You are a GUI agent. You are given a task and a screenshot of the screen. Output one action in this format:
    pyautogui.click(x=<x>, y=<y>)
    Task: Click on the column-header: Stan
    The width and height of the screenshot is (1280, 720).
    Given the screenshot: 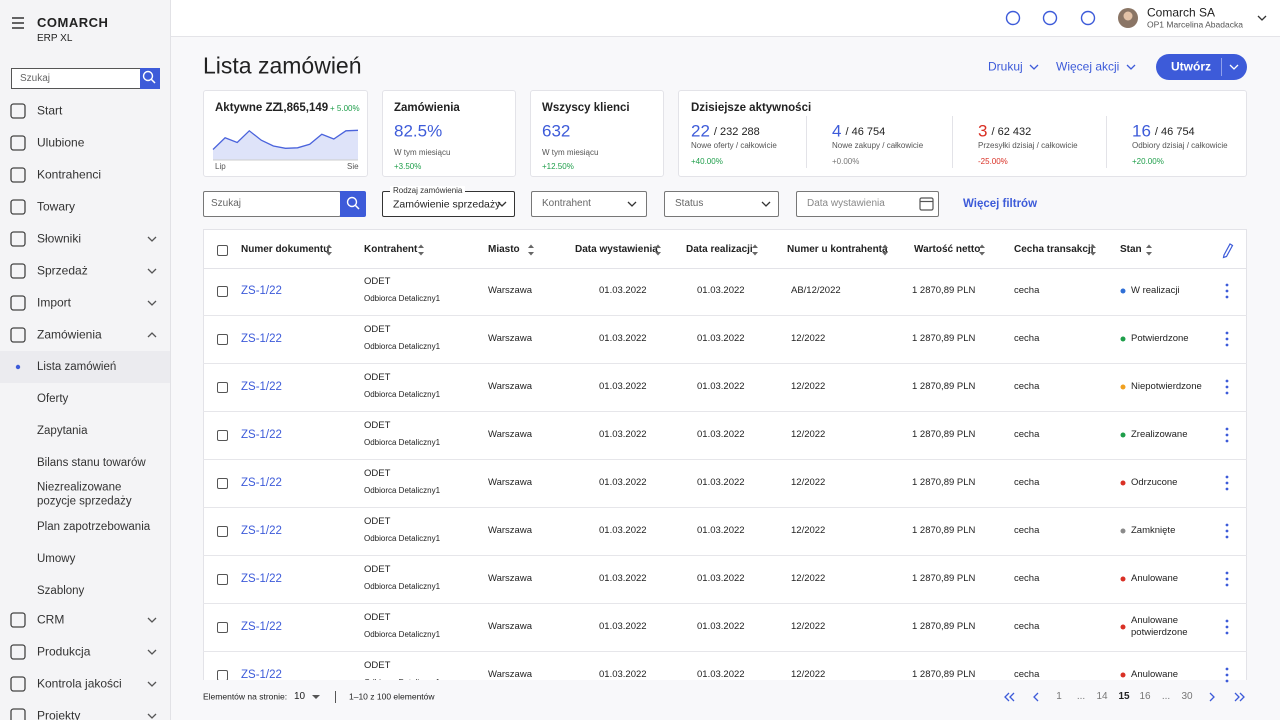 What is the action you would take?
    pyautogui.click(x=1131, y=249)
    